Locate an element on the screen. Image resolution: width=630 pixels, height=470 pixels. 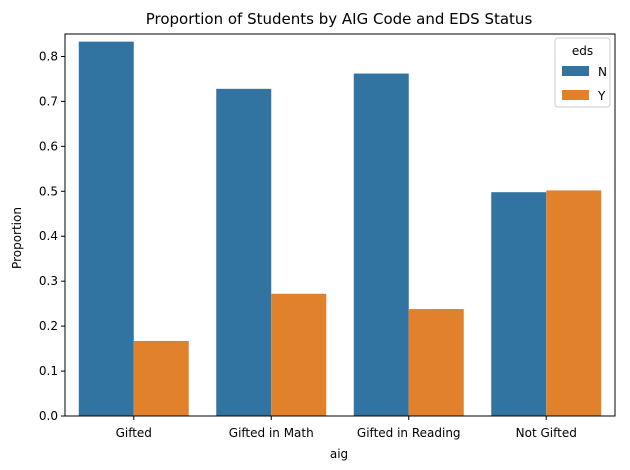
x-tick-label: Gifted is located at coordinates (134, 433).